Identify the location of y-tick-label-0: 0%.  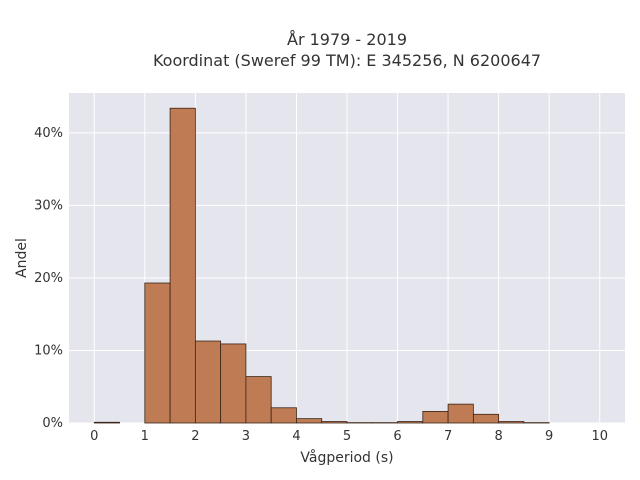
(52, 423).